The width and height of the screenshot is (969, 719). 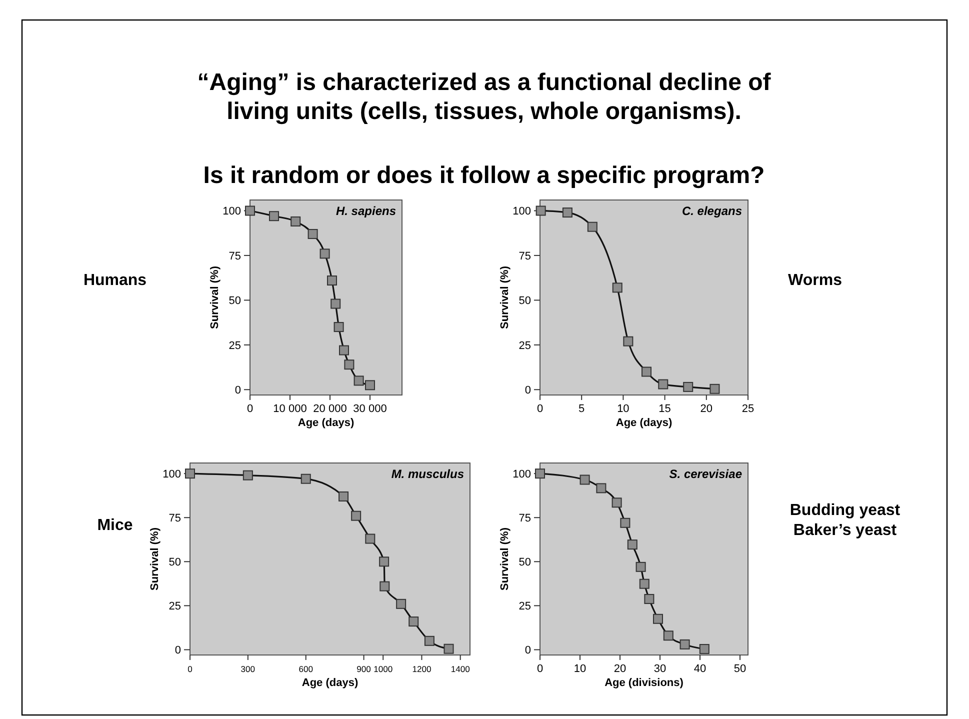 I want to click on annotation: M. musculus, so click(x=427, y=474).